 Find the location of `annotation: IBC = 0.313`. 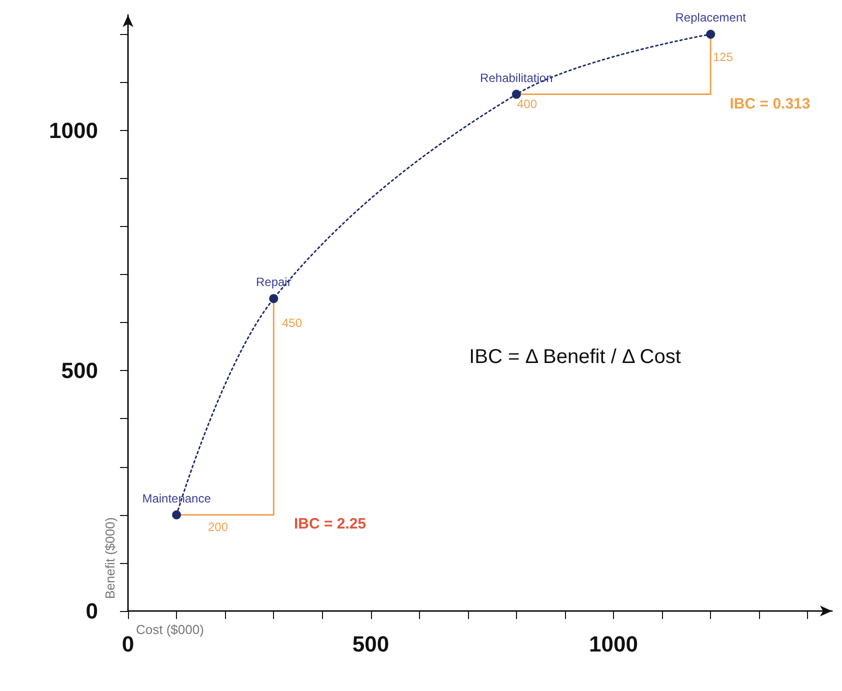

annotation: IBC = 0.313 is located at coordinates (770, 104).